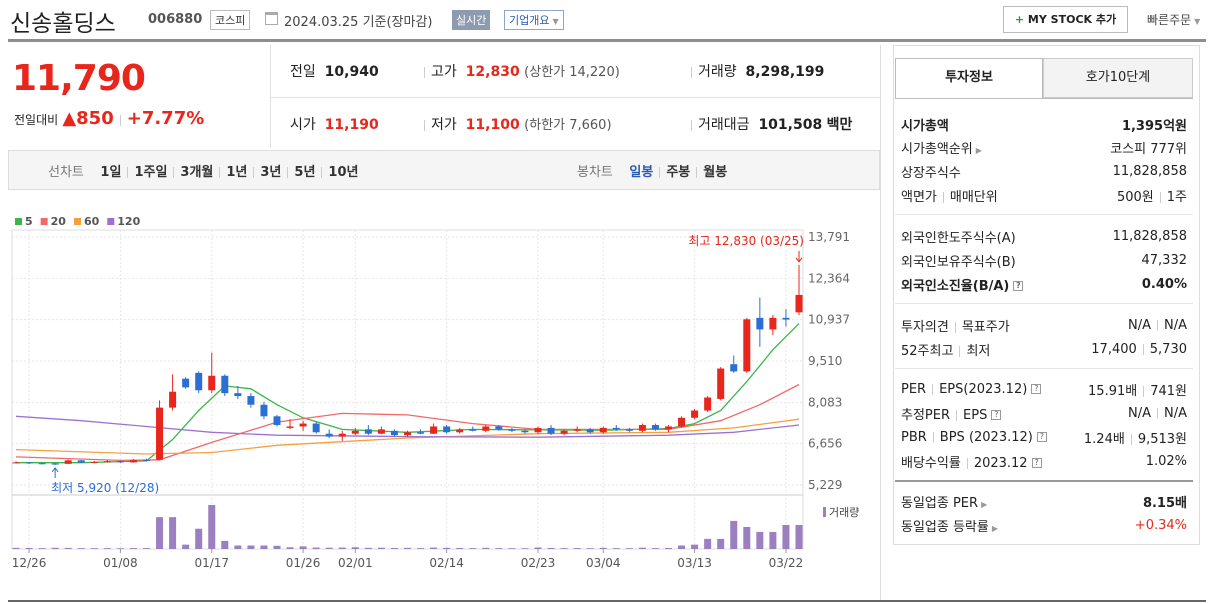  What do you see at coordinates (1154, 126) in the screenshot?
I see `info-value: 1,395억원` at bounding box center [1154, 126].